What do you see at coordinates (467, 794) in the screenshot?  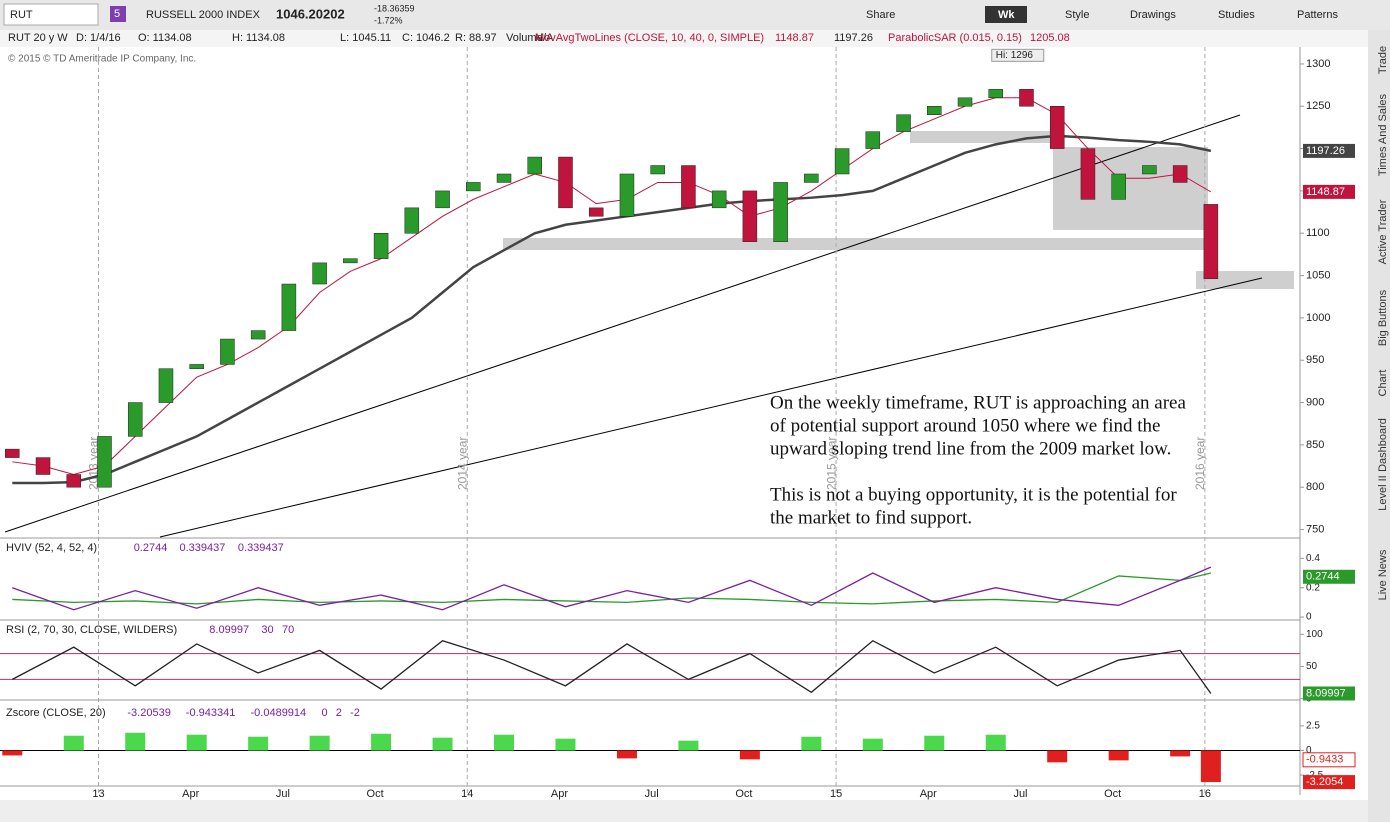 I see `x-tick-label: 14` at bounding box center [467, 794].